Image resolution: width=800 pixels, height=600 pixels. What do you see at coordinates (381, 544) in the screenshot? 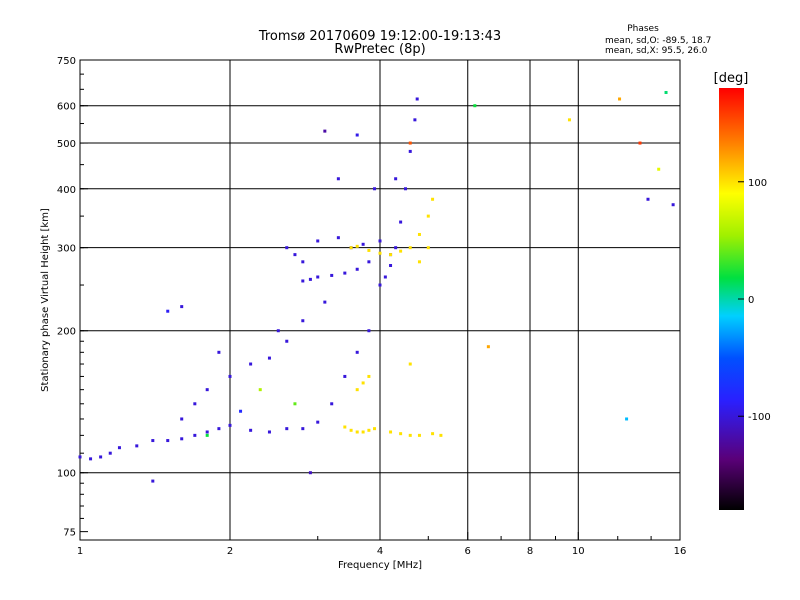
I see `x-axis: 1 2 4 6 8 10 16` at bounding box center [381, 544].